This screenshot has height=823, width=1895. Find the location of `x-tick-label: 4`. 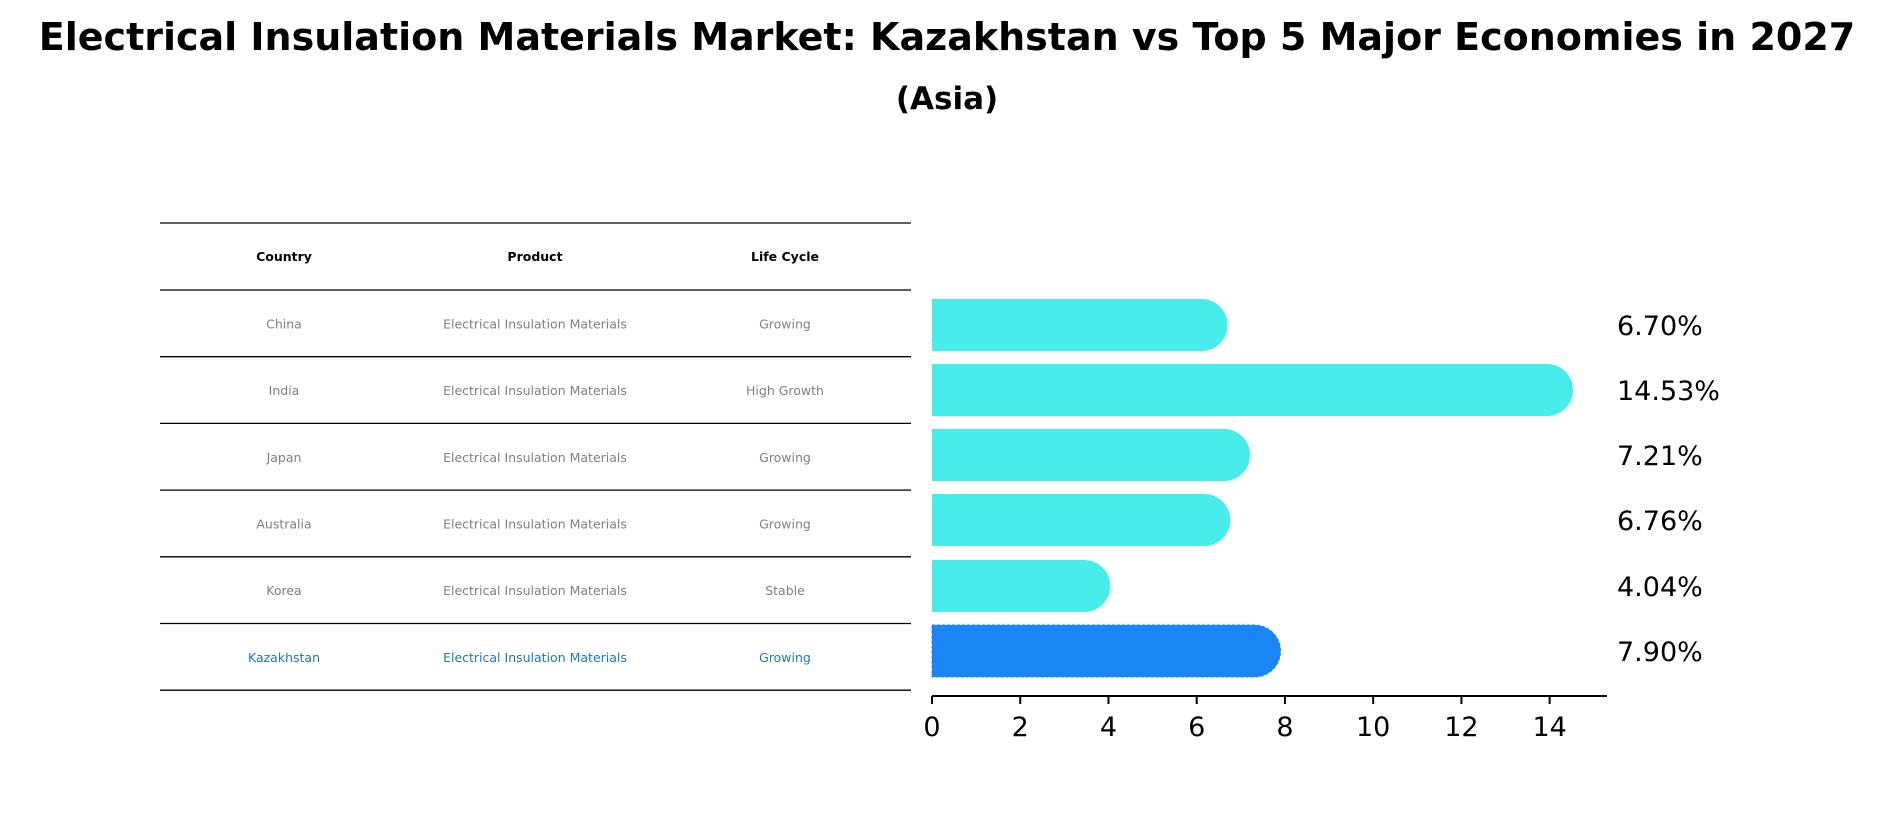

x-tick-label: 4 is located at coordinates (1108, 727).